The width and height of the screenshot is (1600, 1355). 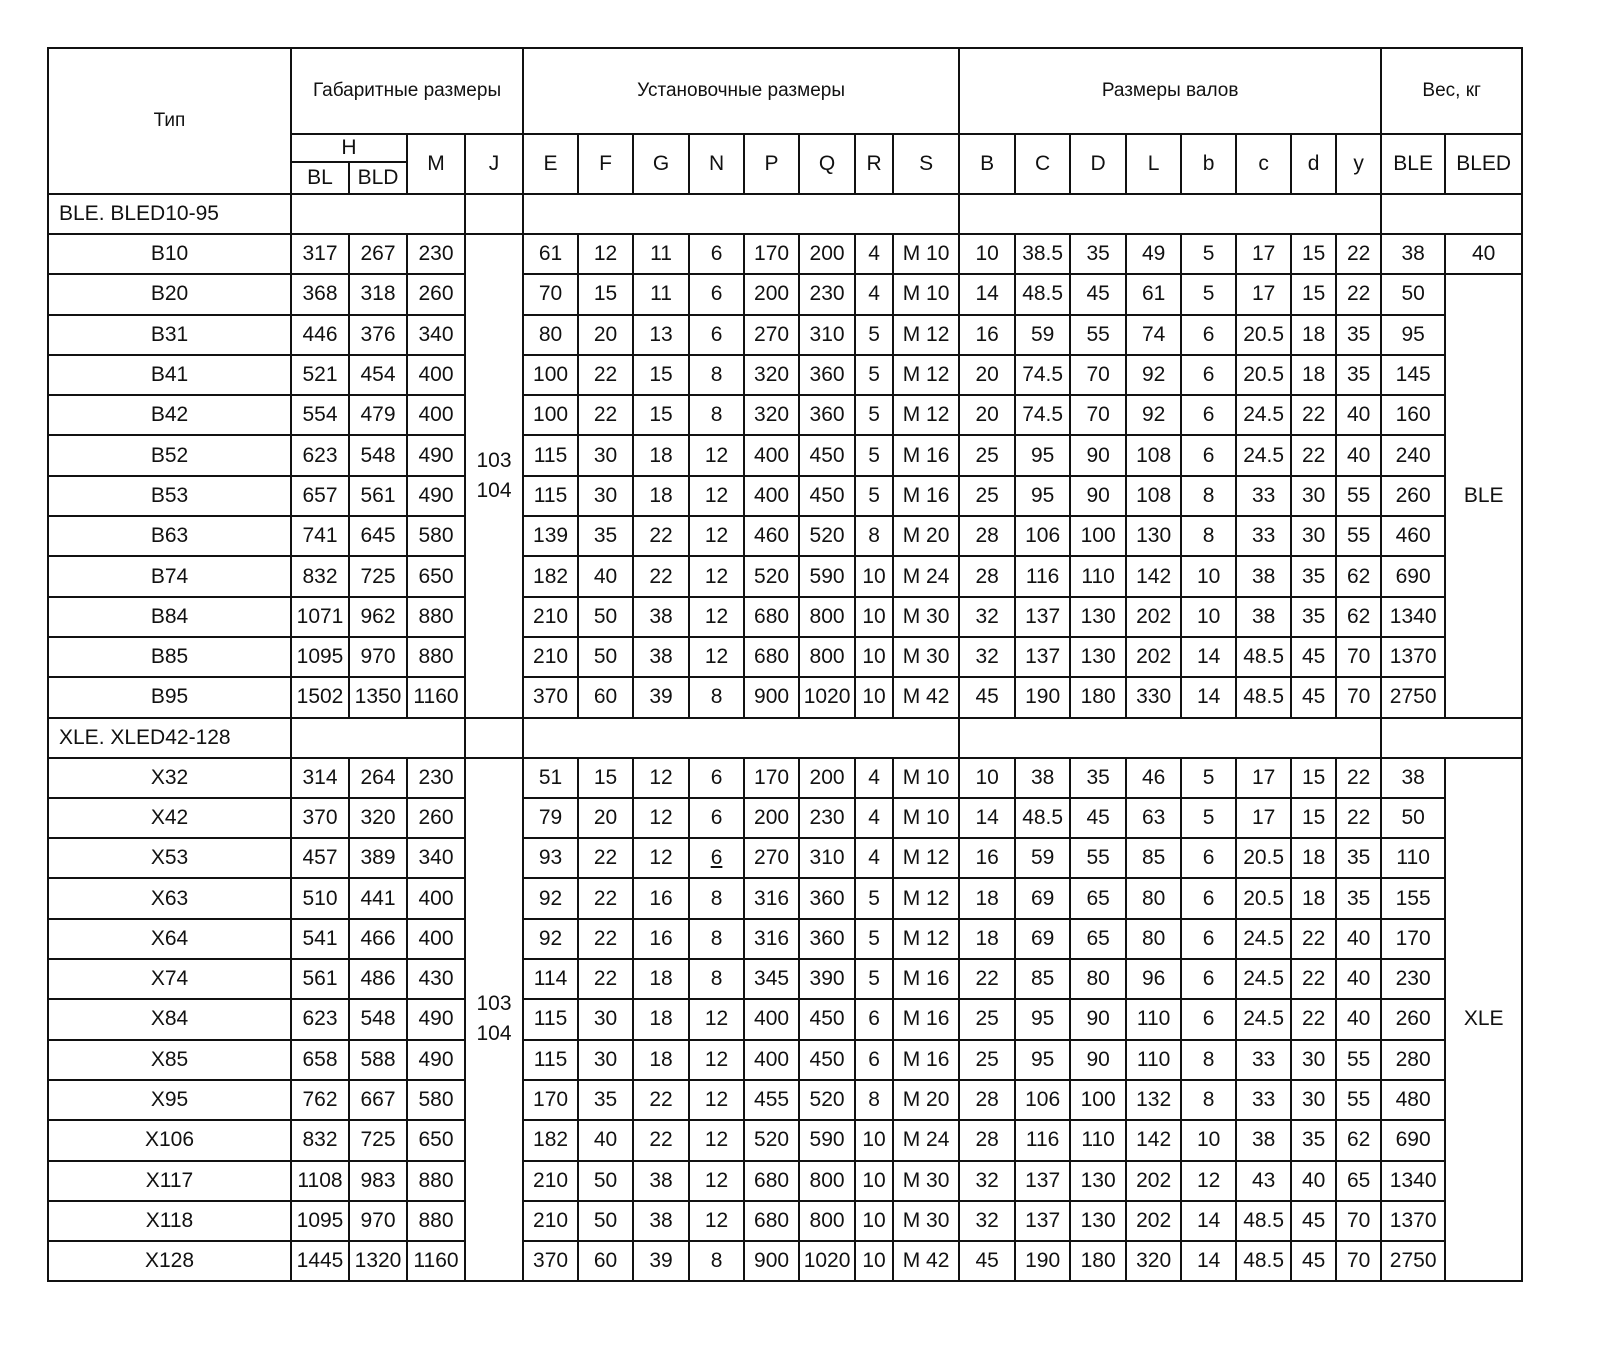 What do you see at coordinates (436, 536) in the screenshot?
I see `cell-m: 580` at bounding box center [436, 536].